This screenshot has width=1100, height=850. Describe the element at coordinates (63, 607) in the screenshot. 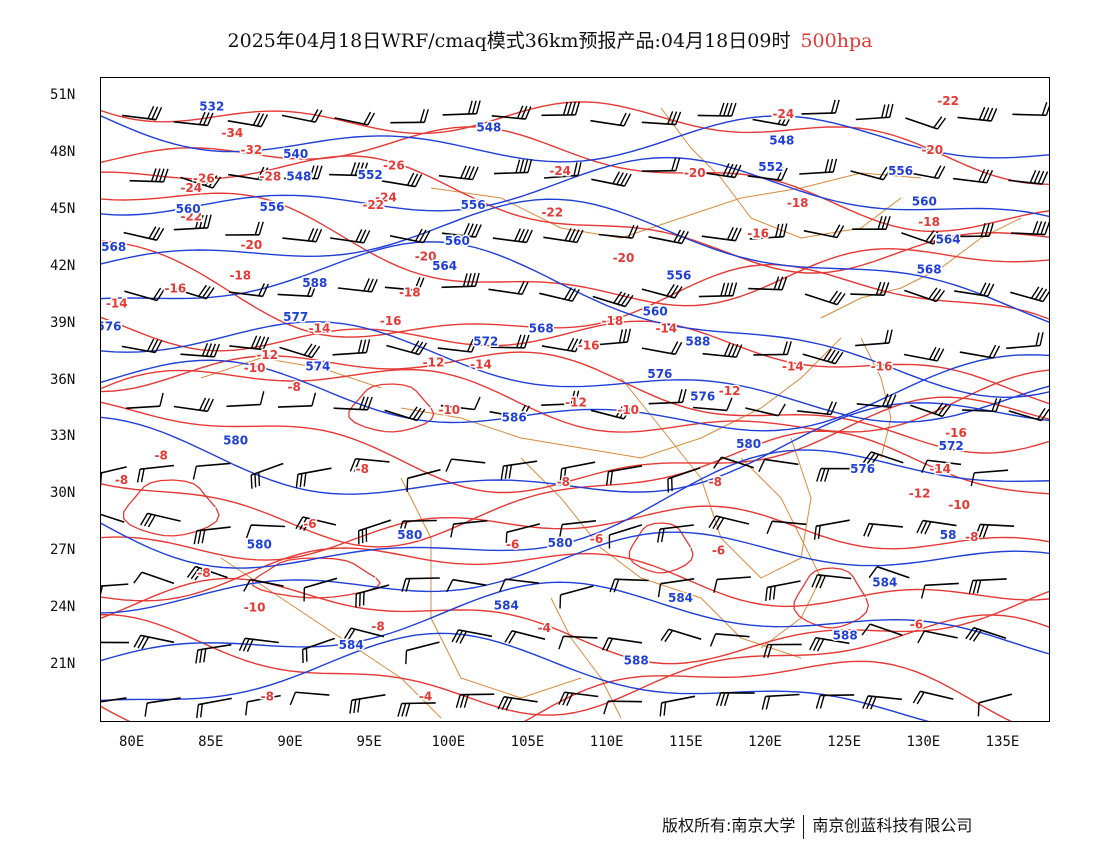

I see `latitude-label: 24N` at that location.